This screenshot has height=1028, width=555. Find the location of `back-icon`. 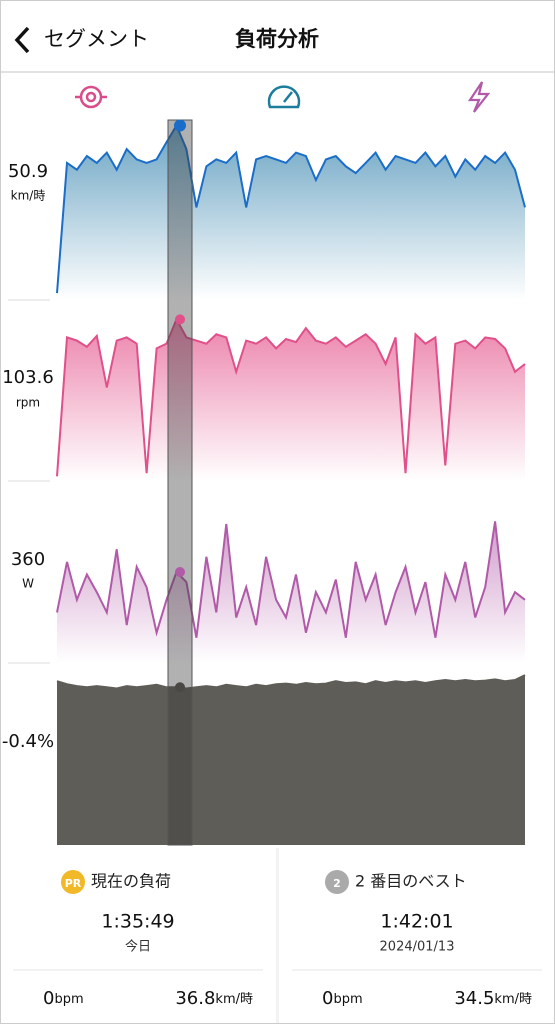

back-icon is located at coordinates (22, 40).